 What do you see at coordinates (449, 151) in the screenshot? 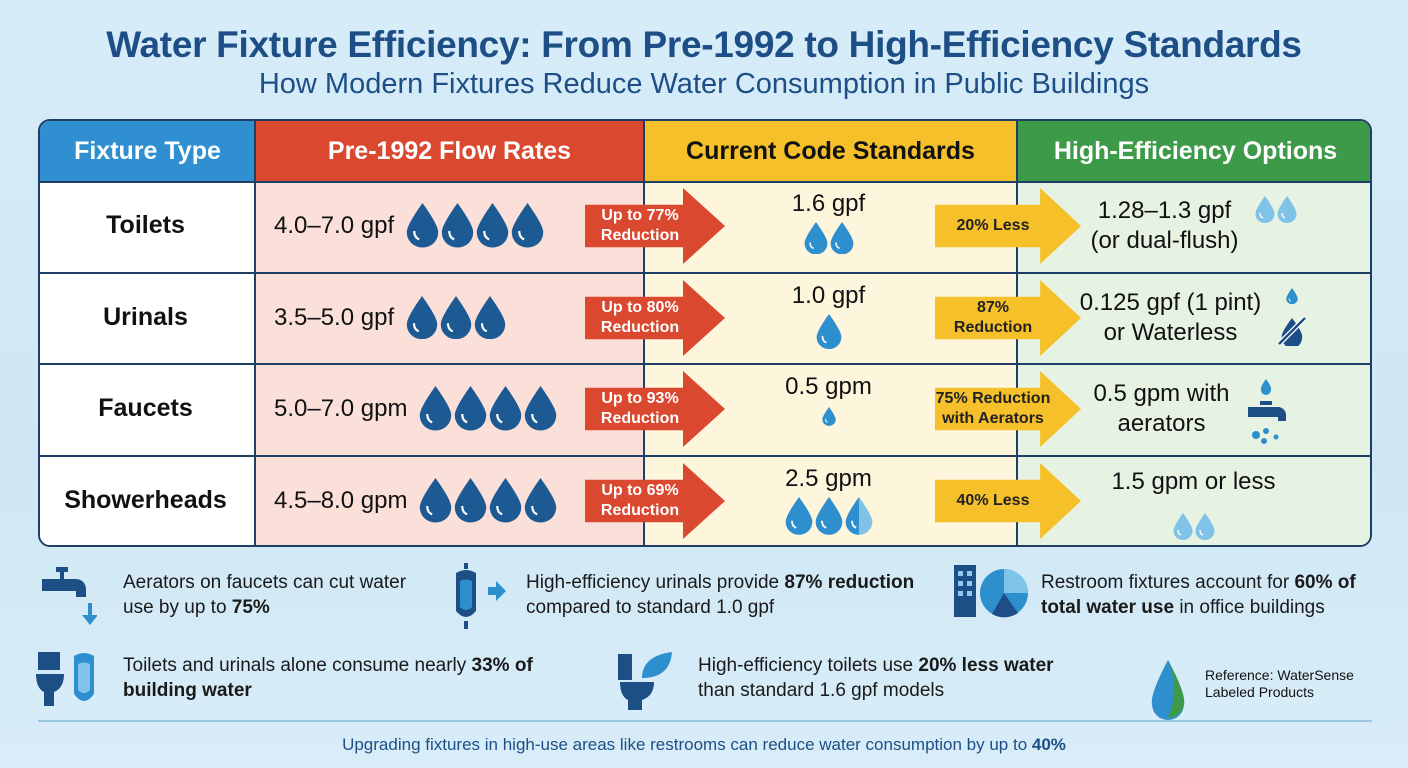
I see `header-pre-1992: Pre-1992 Flow Rates` at bounding box center [449, 151].